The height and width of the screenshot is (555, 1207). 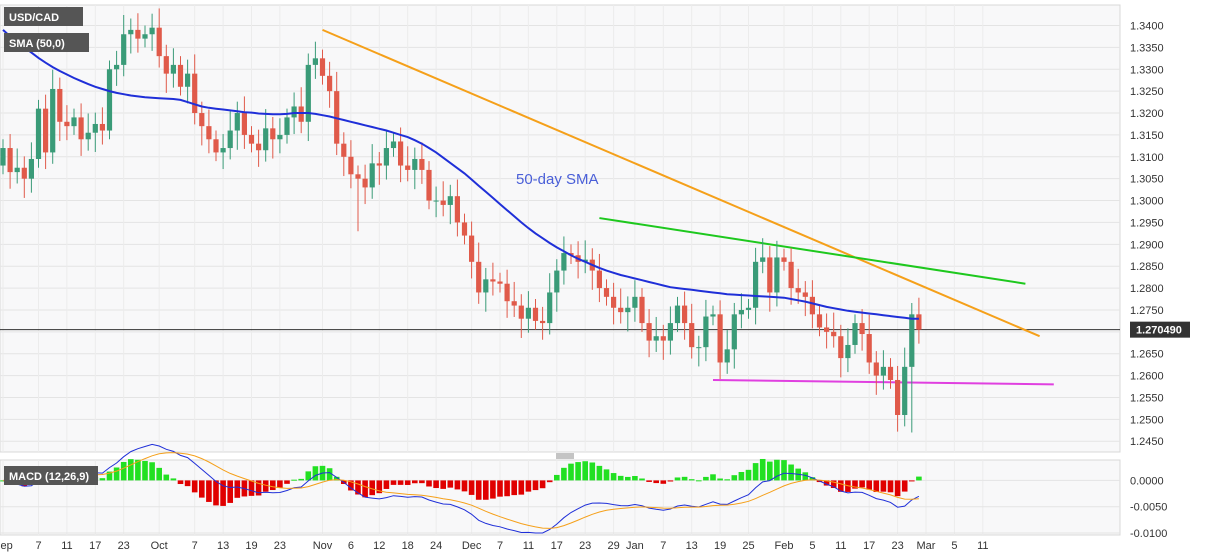 What do you see at coordinates (1147, 355) in the screenshot?
I see `price-tick-label: 1.2650` at bounding box center [1147, 355].